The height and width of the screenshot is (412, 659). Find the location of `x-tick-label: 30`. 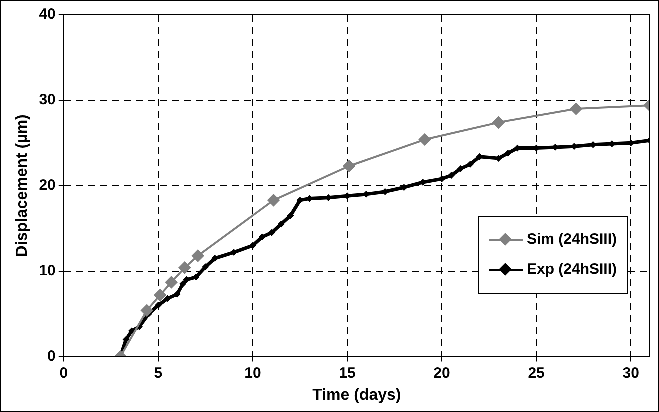

x-tick-label: 30 is located at coordinates (631, 373).